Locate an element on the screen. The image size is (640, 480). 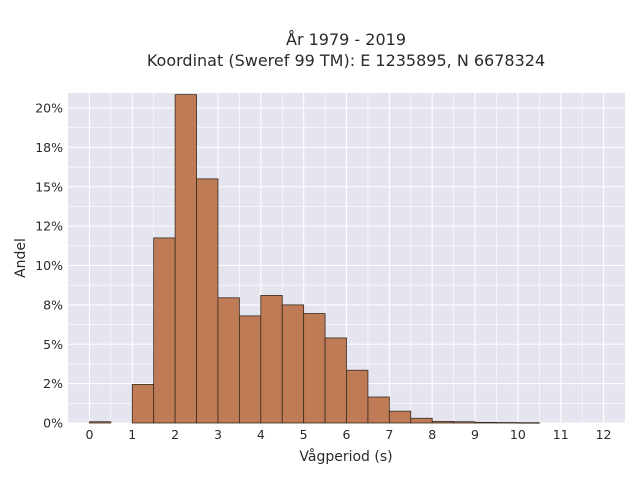
x-tick-label: 7 is located at coordinates (389, 434).